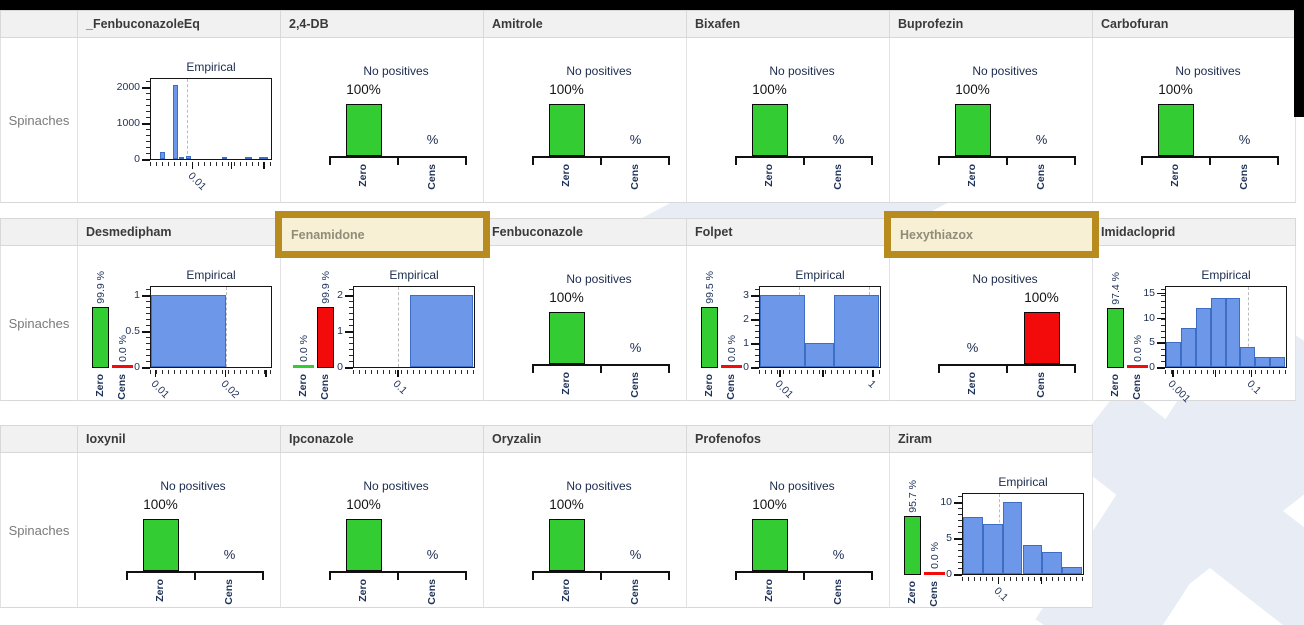  I want to click on column-header-Carbofuran: Carbofuran, so click(1194, 24).